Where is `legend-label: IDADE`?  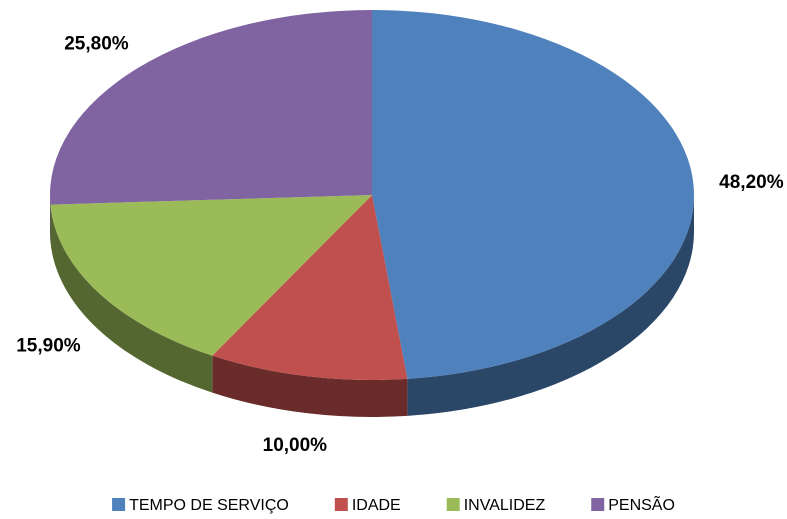 legend-label: IDADE is located at coordinates (376, 505).